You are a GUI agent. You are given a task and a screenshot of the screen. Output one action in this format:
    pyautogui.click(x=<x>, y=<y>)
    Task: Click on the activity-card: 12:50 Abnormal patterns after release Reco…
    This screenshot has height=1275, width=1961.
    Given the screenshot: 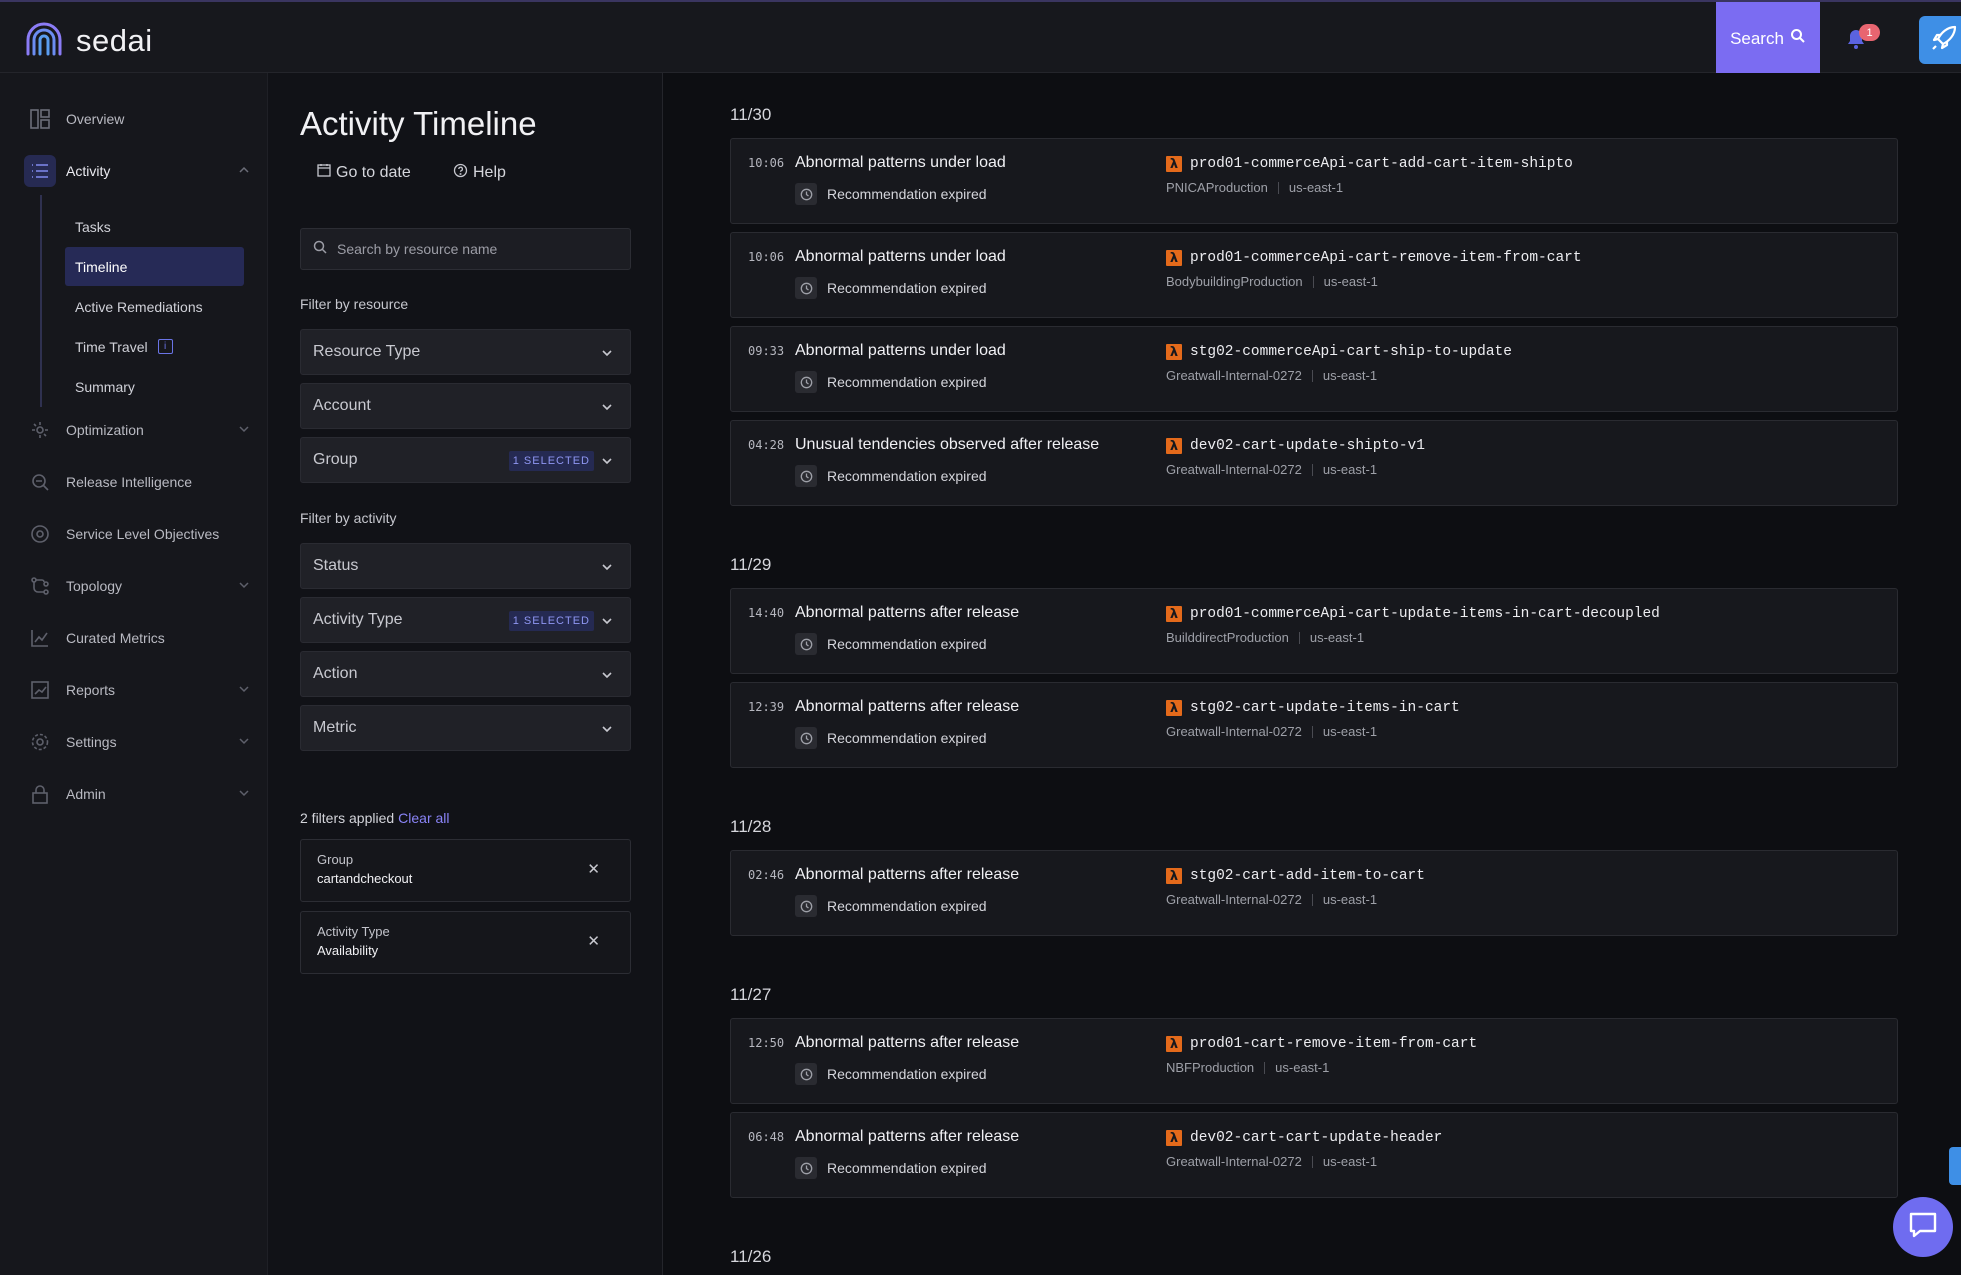 What is the action you would take?
    pyautogui.click(x=1314, y=1061)
    